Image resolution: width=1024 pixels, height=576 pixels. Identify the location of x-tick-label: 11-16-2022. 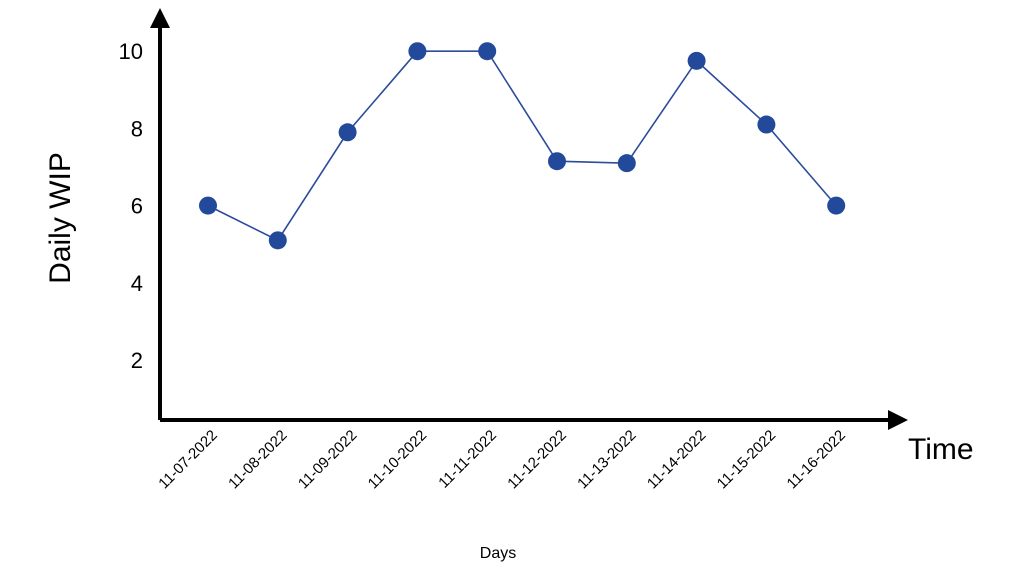
(816, 459).